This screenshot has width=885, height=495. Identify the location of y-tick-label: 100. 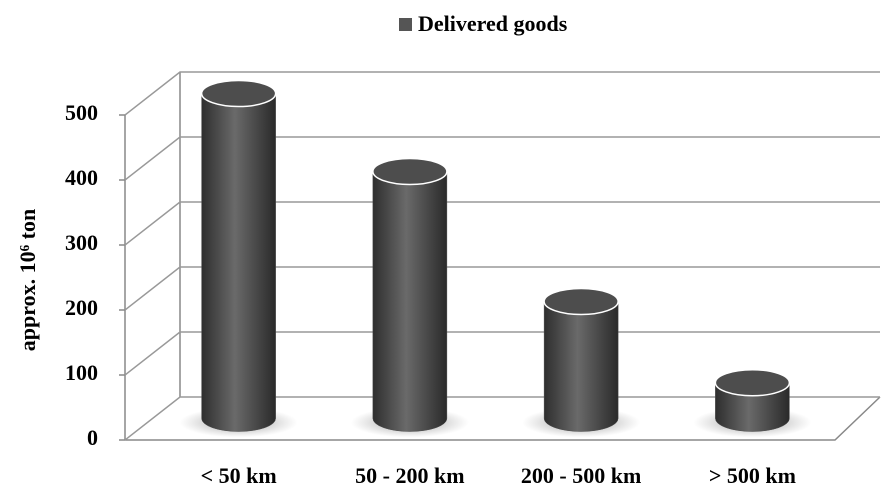
(81, 372).